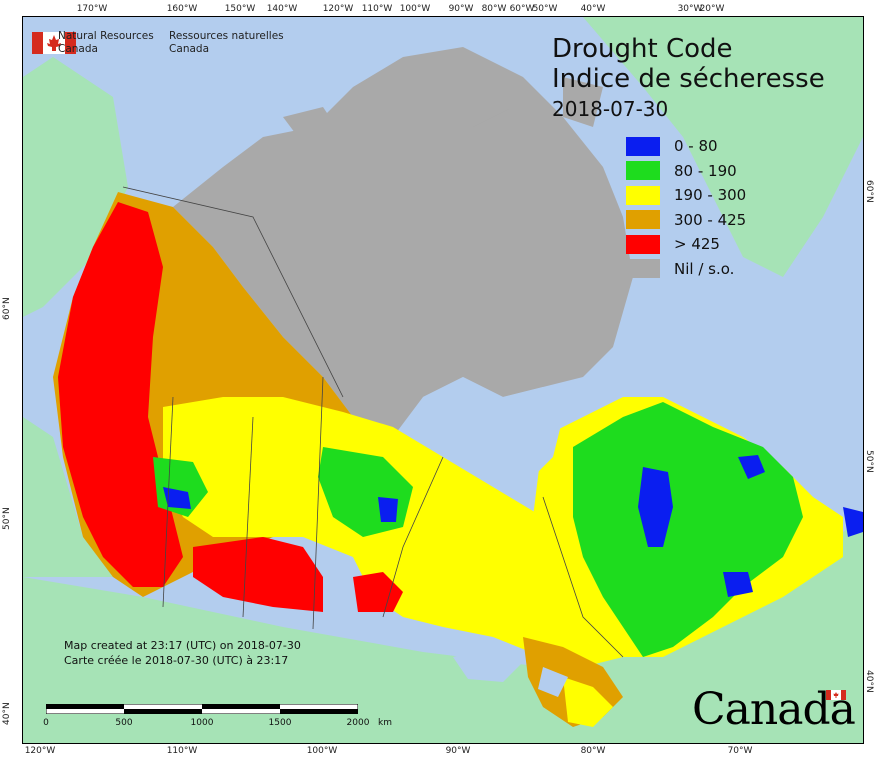  Describe the element at coordinates (443, 117) in the screenshot. I see `nil-islands` at that location.